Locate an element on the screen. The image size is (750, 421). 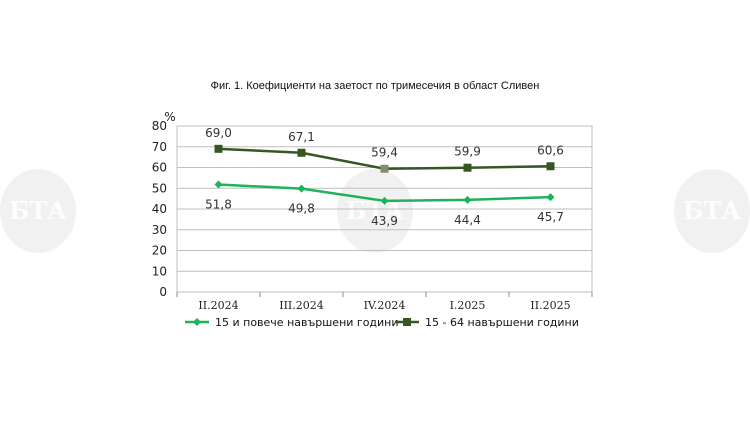
legend-label-1: 15 и повече навършени години is located at coordinates (307, 322).